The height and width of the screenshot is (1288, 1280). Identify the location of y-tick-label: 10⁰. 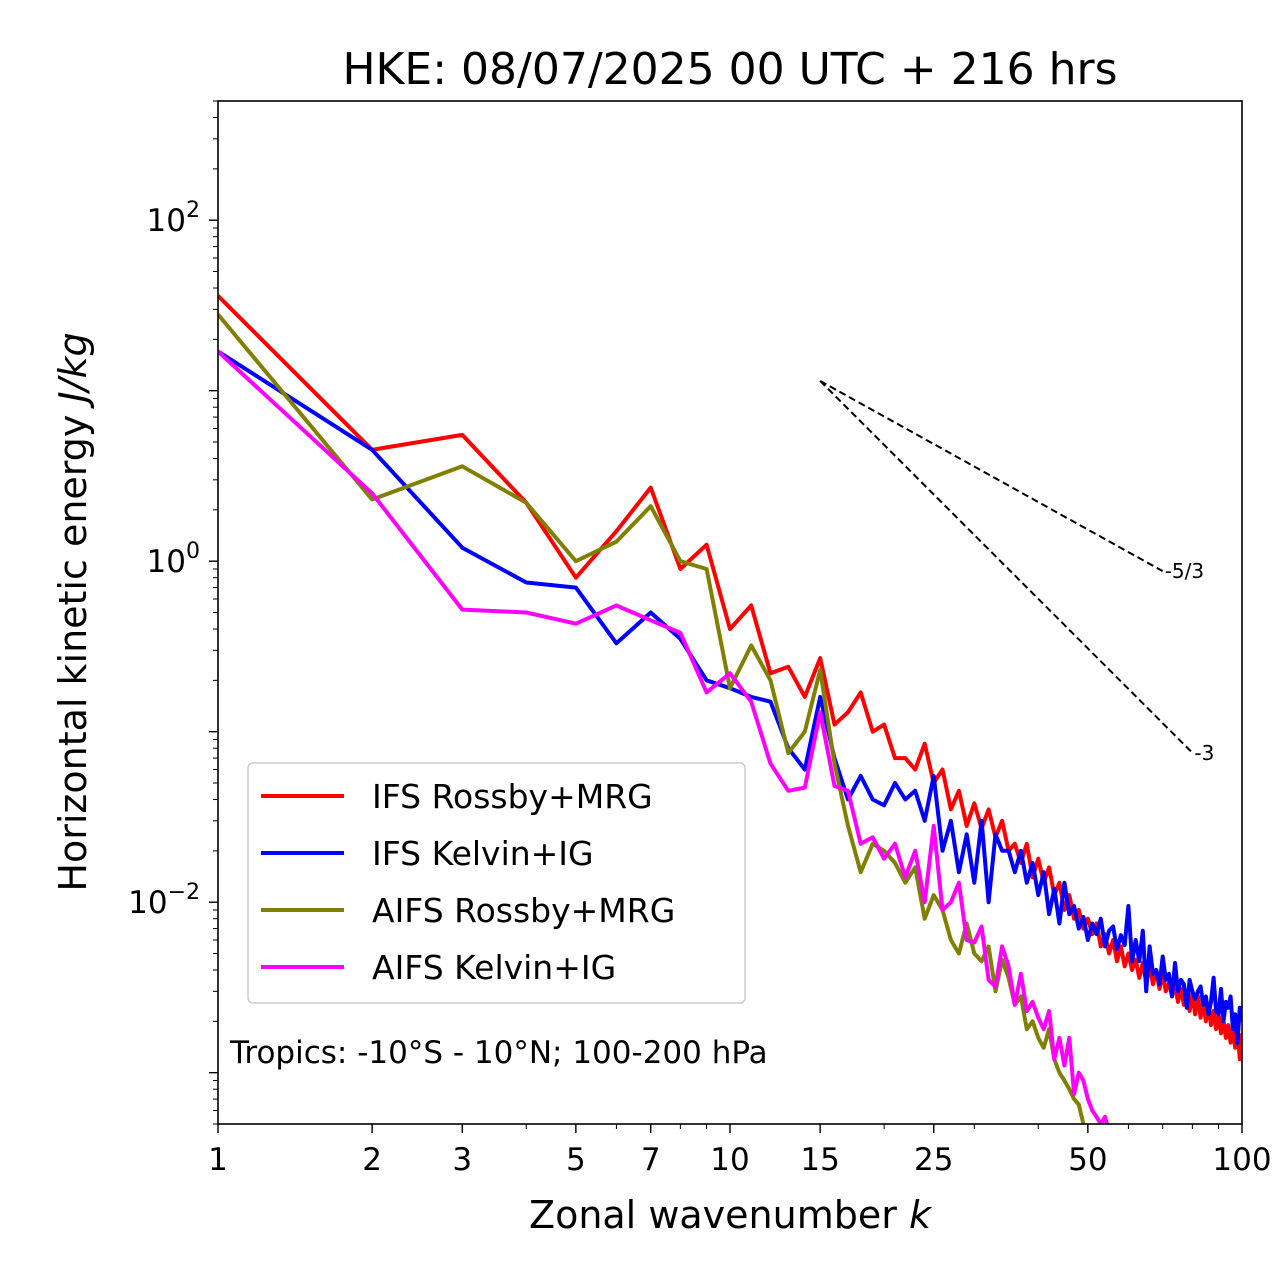
(173, 559).